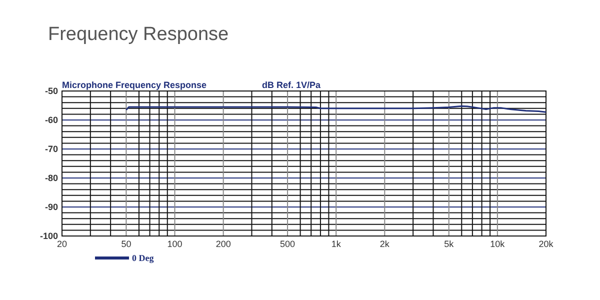 This screenshot has width=600, height=300. What do you see at coordinates (49, 236) in the screenshot?
I see `y-tick-label: -100` at bounding box center [49, 236].